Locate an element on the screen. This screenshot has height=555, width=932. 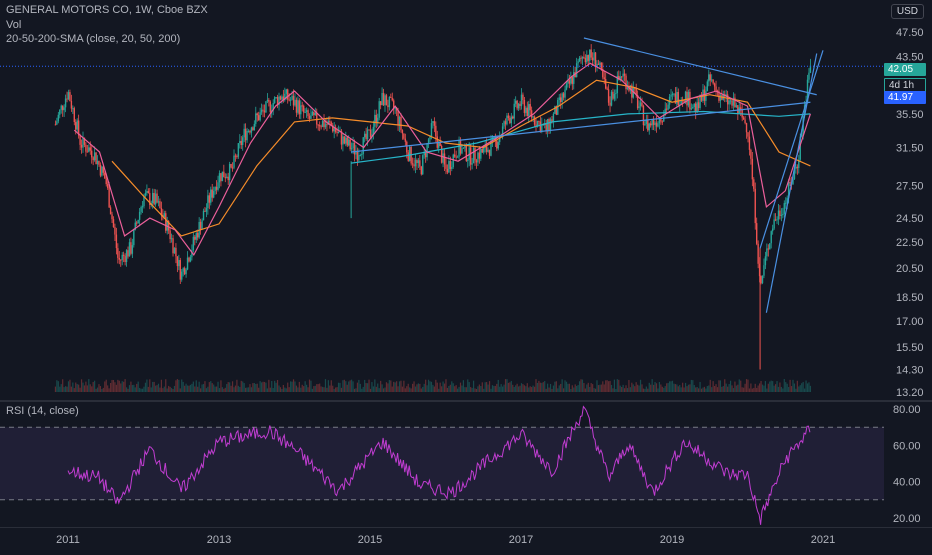
price-axis-tick: 13.20 is located at coordinates (910, 393).